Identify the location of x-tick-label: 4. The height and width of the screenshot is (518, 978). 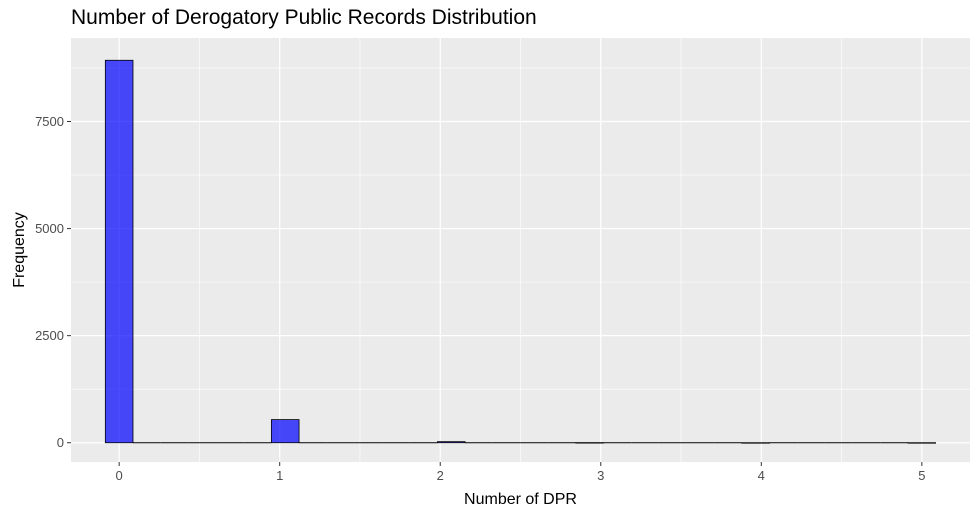
(761, 475).